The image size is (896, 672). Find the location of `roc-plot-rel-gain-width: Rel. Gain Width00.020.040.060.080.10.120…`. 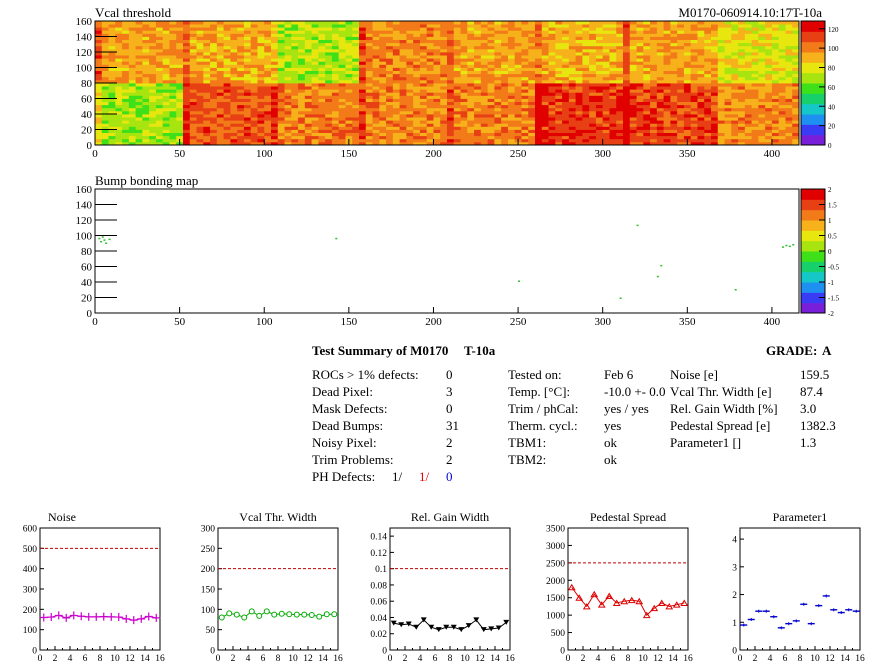

roc-plot-rel-gain-width: Rel. Gain Width00.020.040.060.080.10.120… is located at coordinates (442, 587).